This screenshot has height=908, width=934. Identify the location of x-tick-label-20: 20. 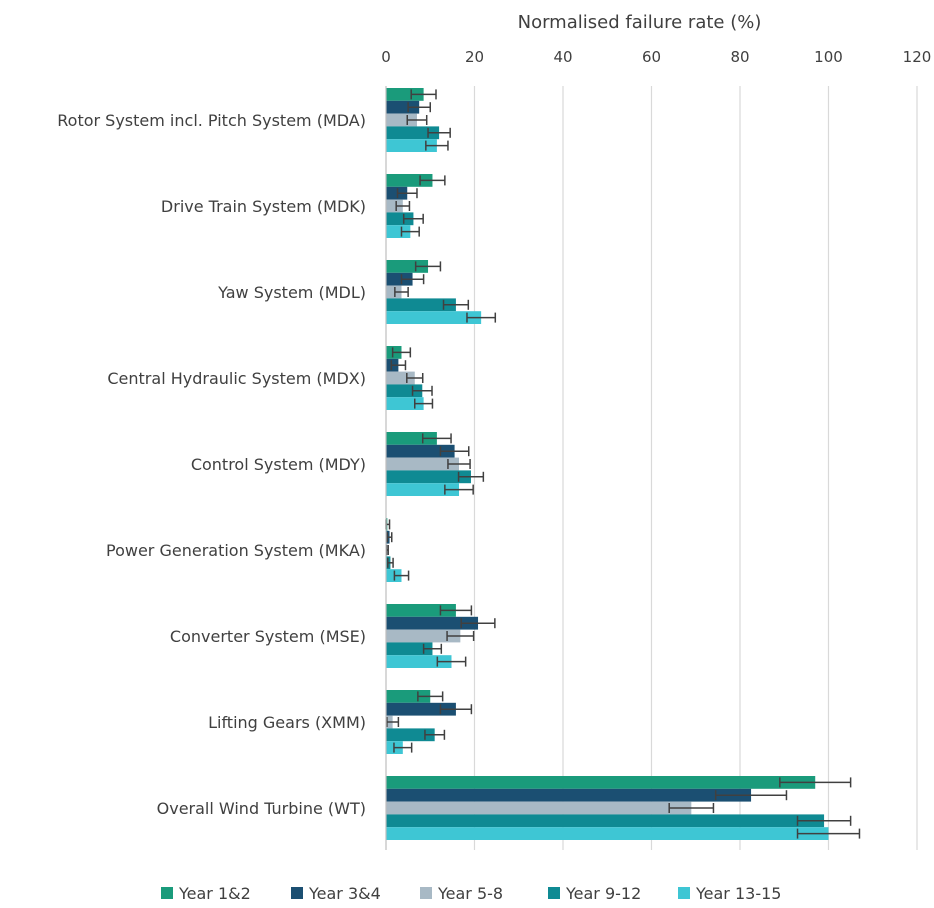
(474, 57).